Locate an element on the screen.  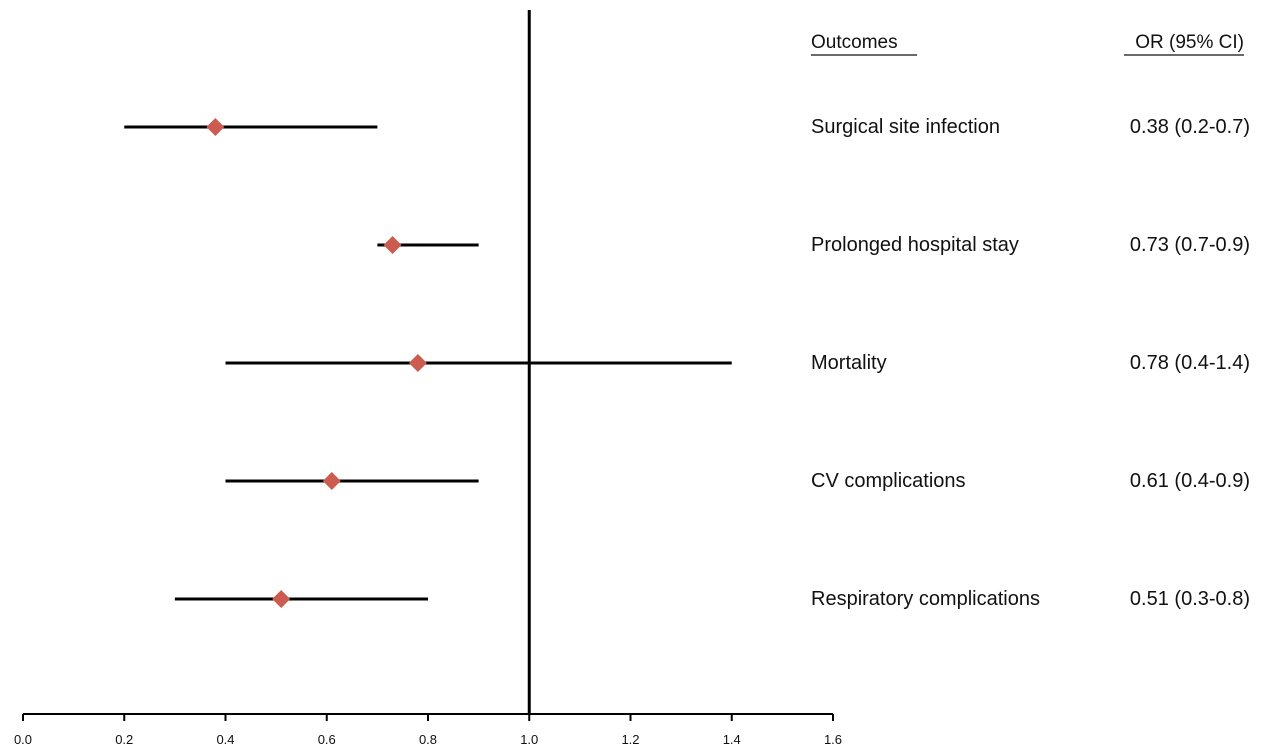
or-ci-label: 0.78 (0.4-1.4) is located at coordinates (1190, 363).